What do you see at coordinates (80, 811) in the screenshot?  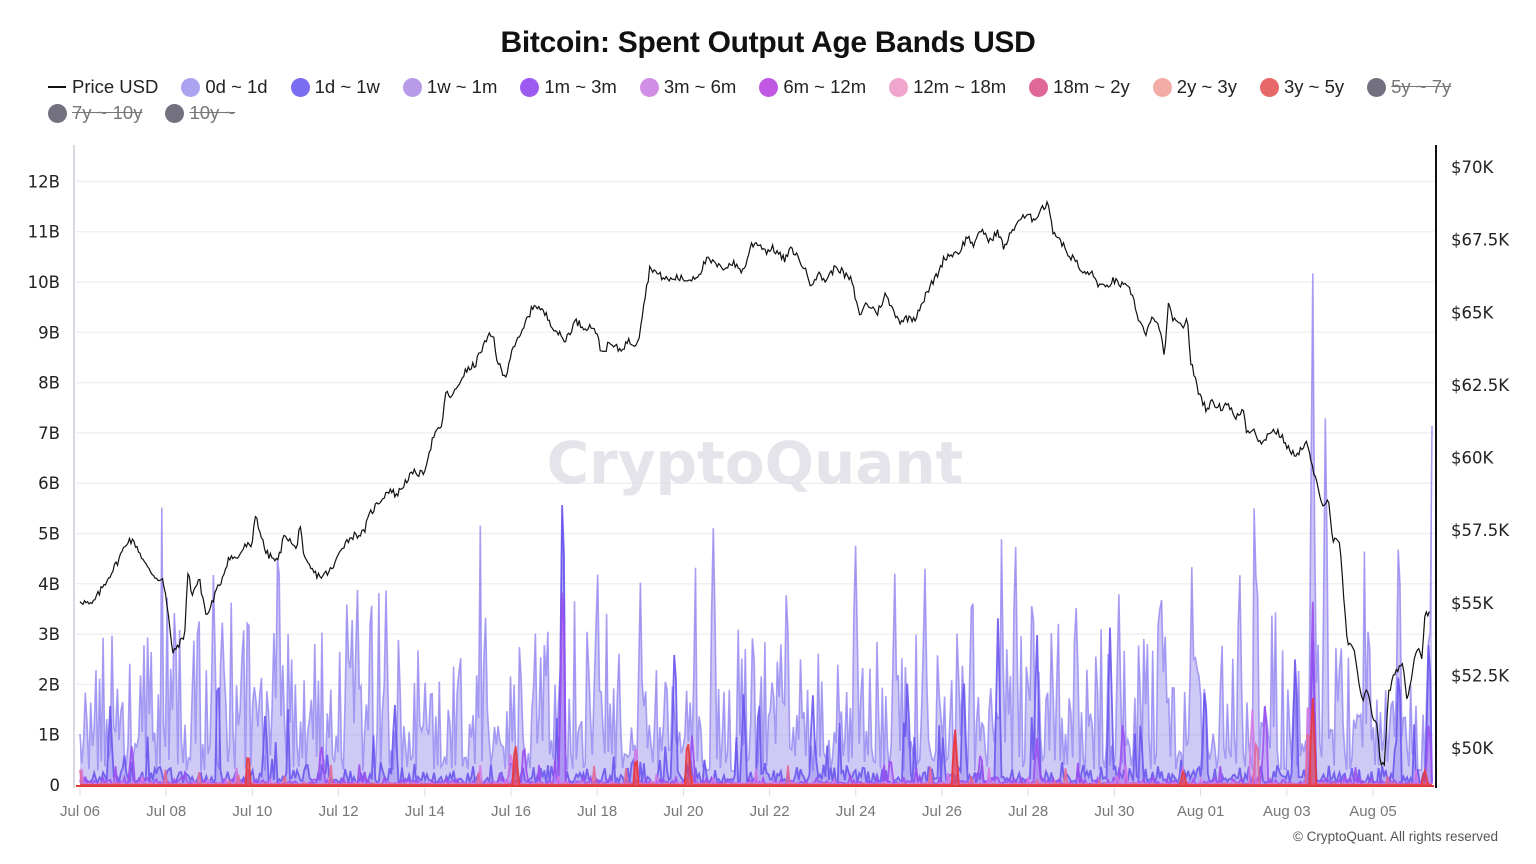 I see `x-tick-label: Jul 06` at bounding box center [80, 811].